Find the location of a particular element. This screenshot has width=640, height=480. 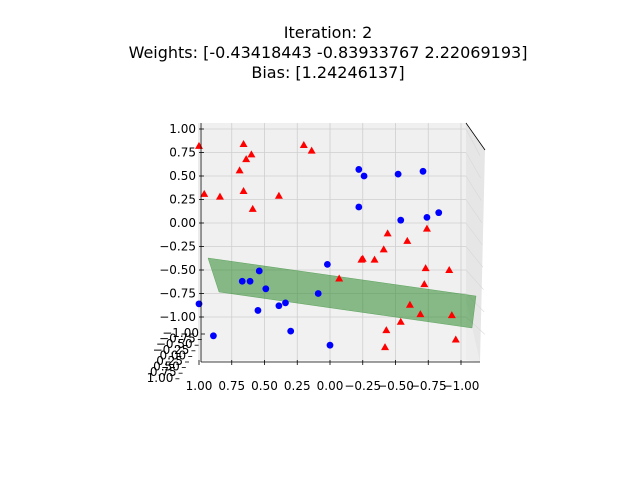

y-axis-ticks: −1.00−0.75−0.50−0.250.000.250.500.751.00 is located at coordinates (176, 355).